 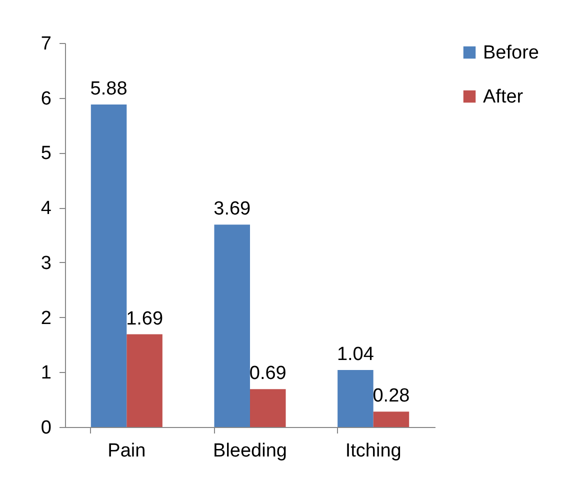 I want to click on x-tick-label: Pain, so click(x=127, y=451).